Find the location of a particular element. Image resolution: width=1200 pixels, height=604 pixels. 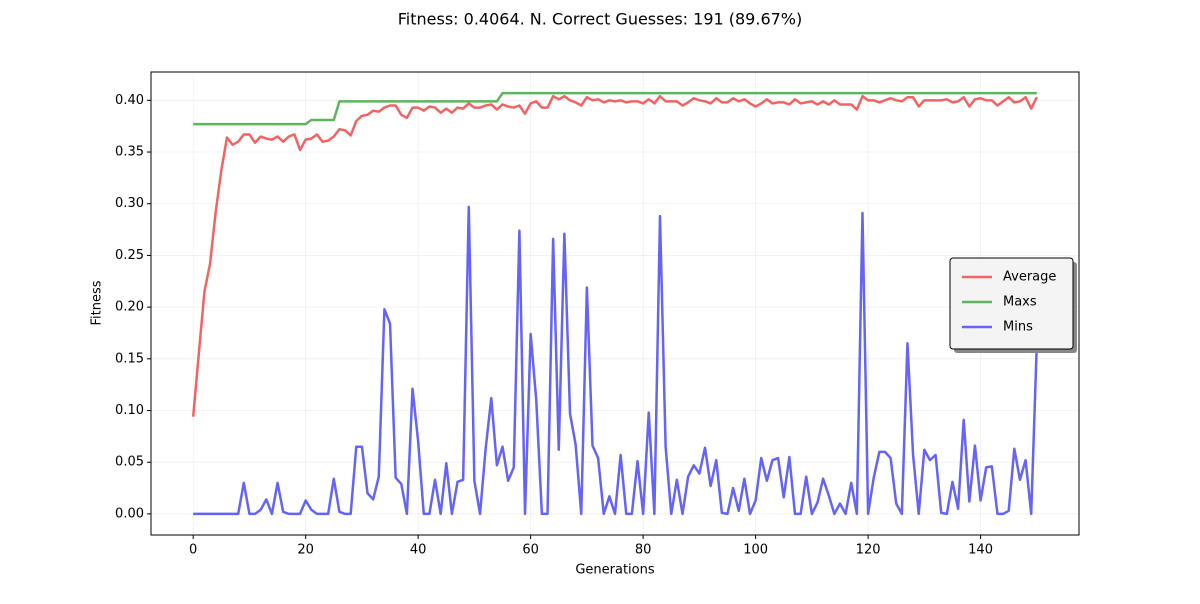

y-tick-label: 0.25 is located at coordinates (129, 255).